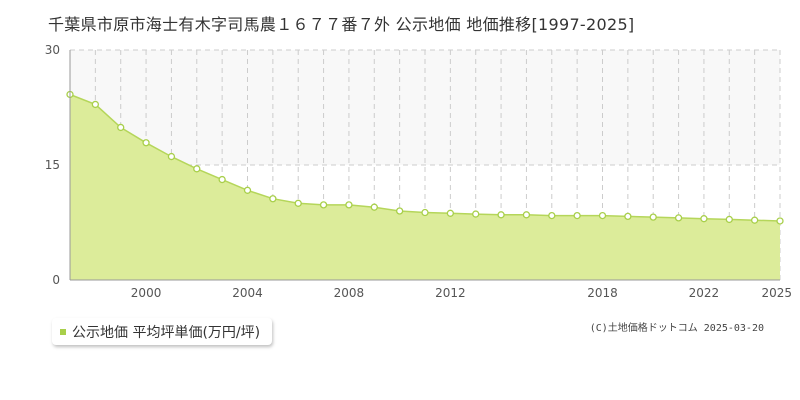 The height and width of the screenshot is (400, 800). Describe the element at coordinates (166, 332) in the screenshot. I see `legend-label: 公示地価 平均坪単価(万円/坪)` at that location.